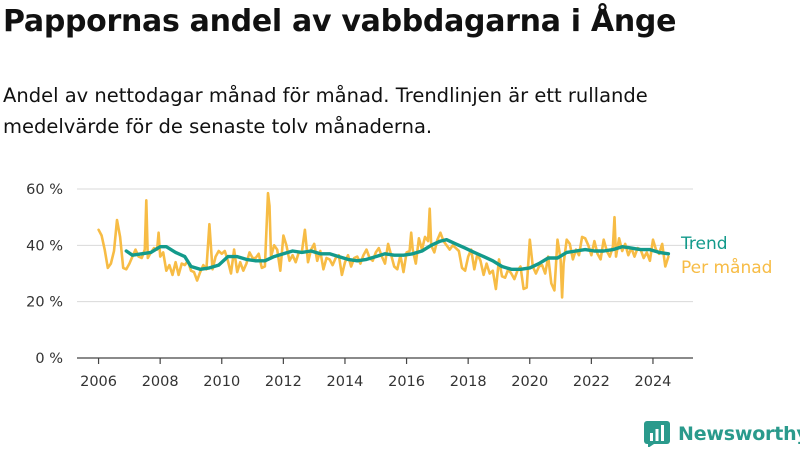  Describe the element at coordinates (704, 244) in the screenshot. I see `legend-label-trend: Trend` at that location.